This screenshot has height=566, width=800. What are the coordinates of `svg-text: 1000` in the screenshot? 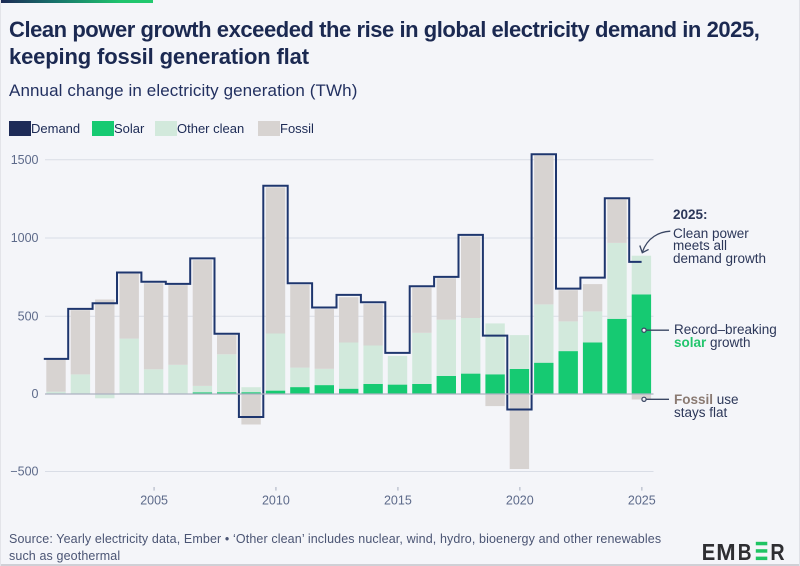 It's located at (25, 238).